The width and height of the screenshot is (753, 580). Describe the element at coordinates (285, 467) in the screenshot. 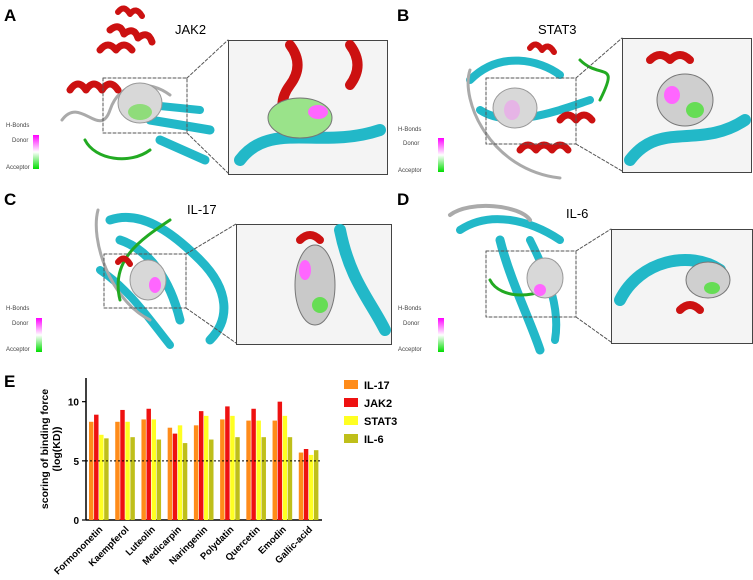

I see `bar-stat3-emodin` at that location.